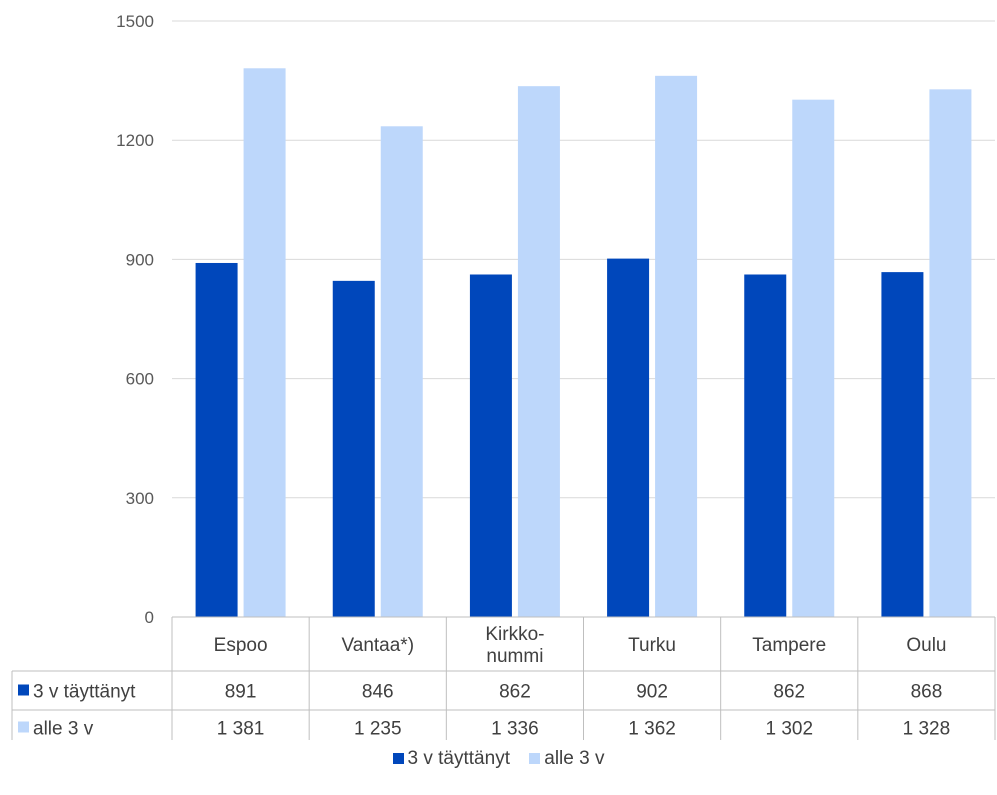 Image resolution: width=997 pixels, height=795 pixels. I want to click on data-label-series-2: 1 381, so click(241, 729).